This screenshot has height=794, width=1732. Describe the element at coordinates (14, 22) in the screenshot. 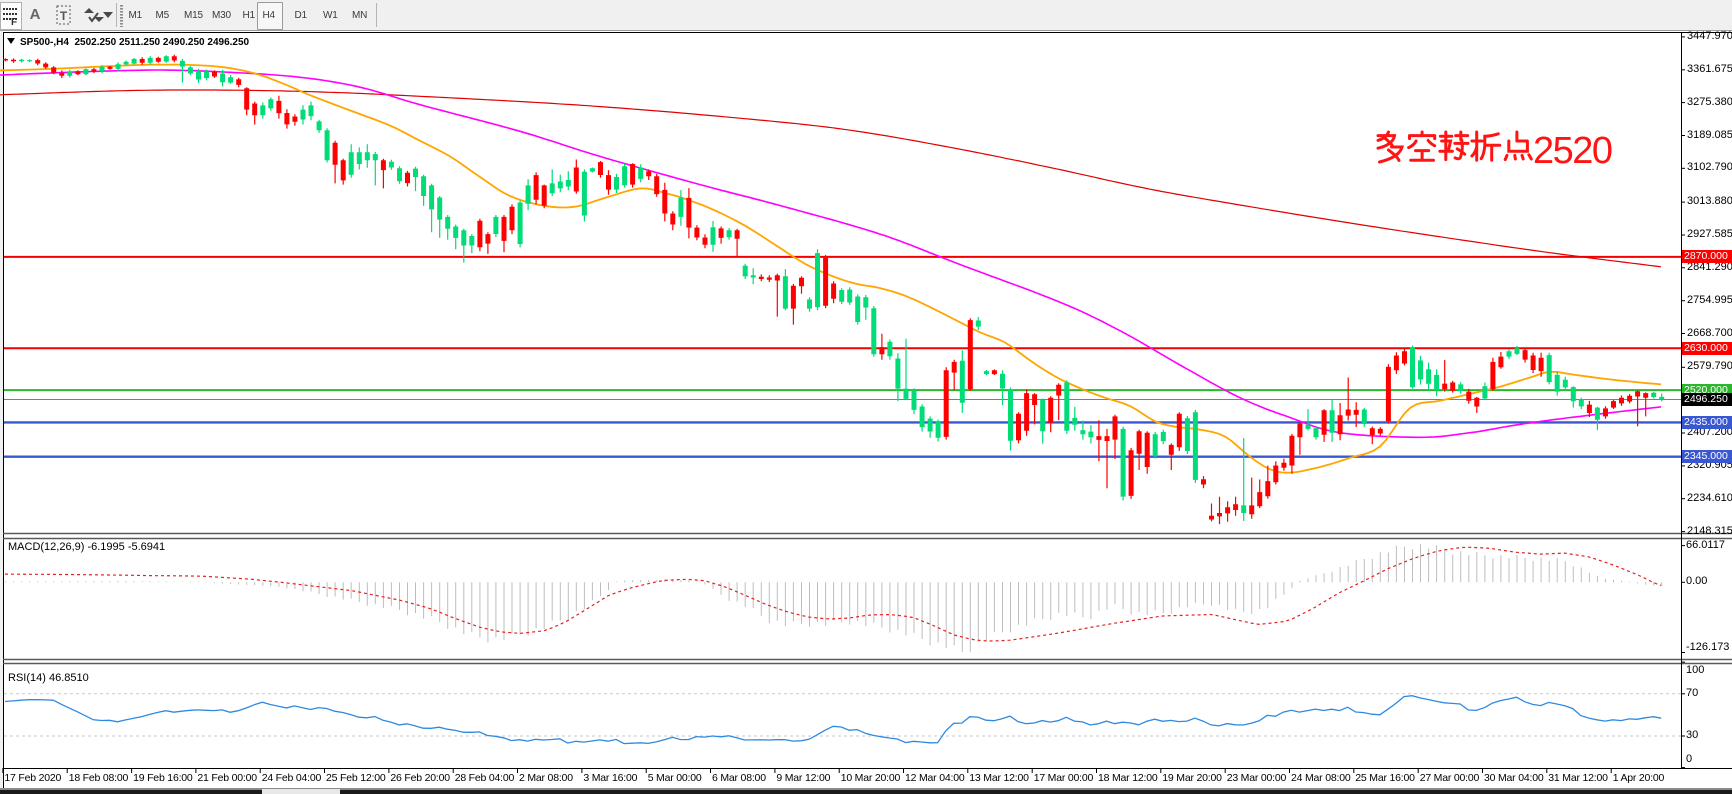

I see `svg-text: F` at that location.